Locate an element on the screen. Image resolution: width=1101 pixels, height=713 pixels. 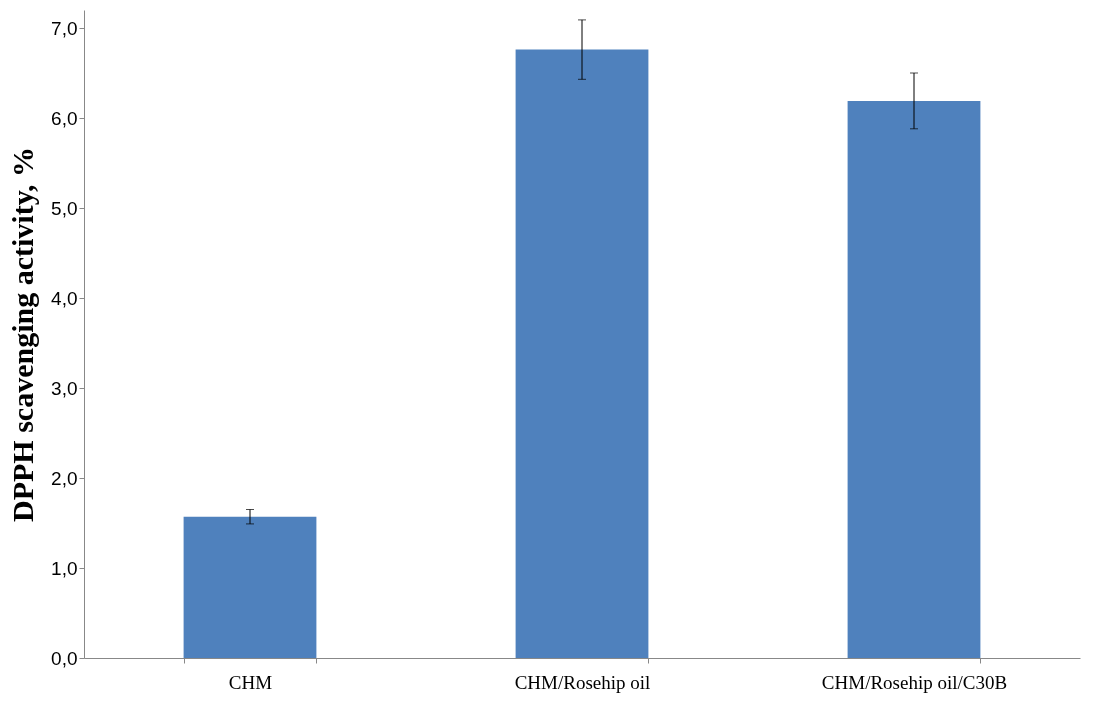
y-tick-label: 6,0 is located at coordinates (64, 118).